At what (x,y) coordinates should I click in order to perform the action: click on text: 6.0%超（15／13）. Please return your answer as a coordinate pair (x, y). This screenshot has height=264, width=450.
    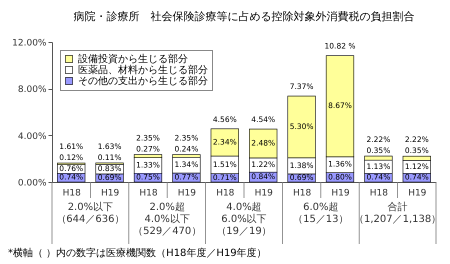
    Looking at the image, I should click on (321, 213).